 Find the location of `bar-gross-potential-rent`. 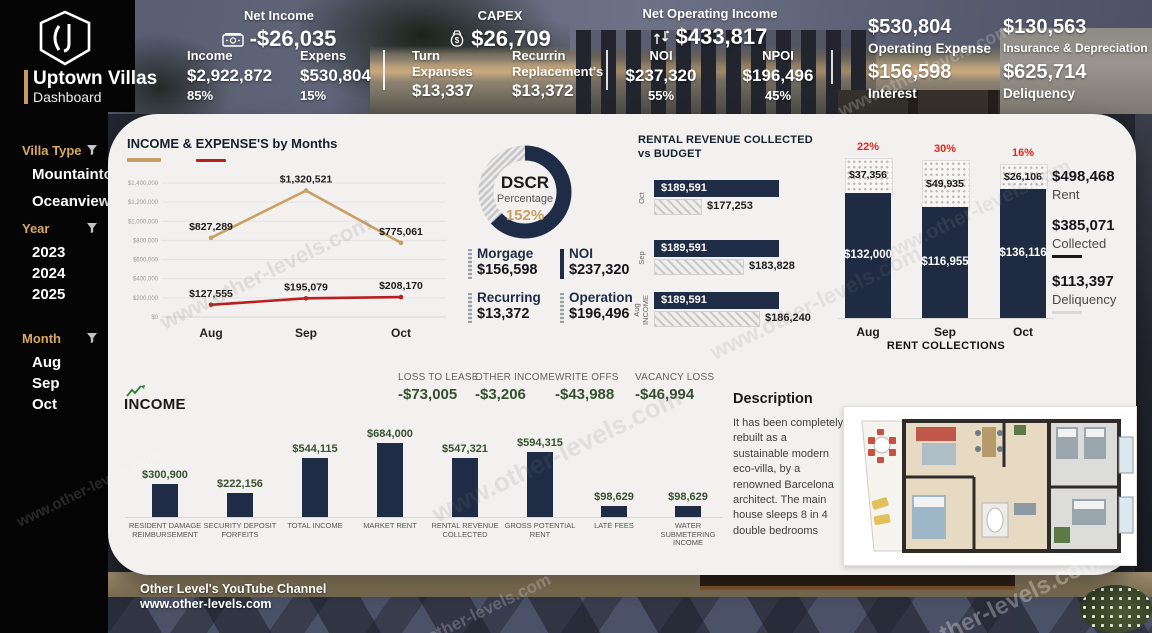

bar-gross-potential-rent is located at coordinates (540, 484).